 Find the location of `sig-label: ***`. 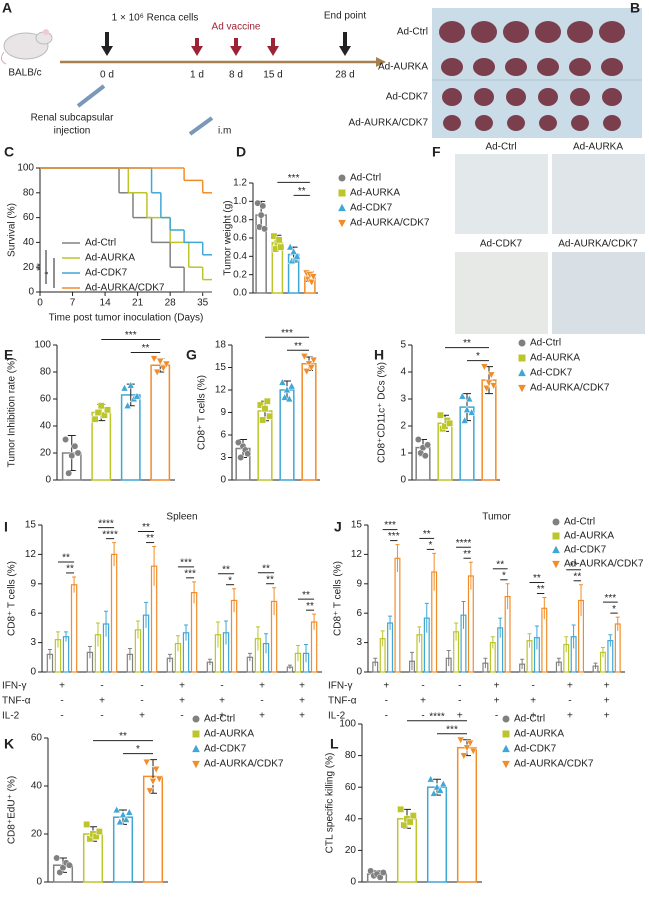

sig-label: *** is located at coordinates (394, 536).